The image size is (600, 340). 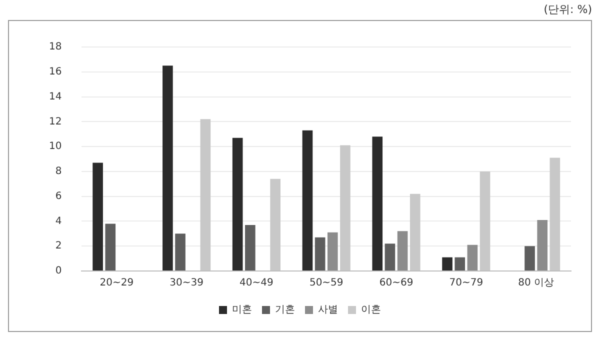 I want to click on y-tick-label: 12, so click(x=55, y=122).